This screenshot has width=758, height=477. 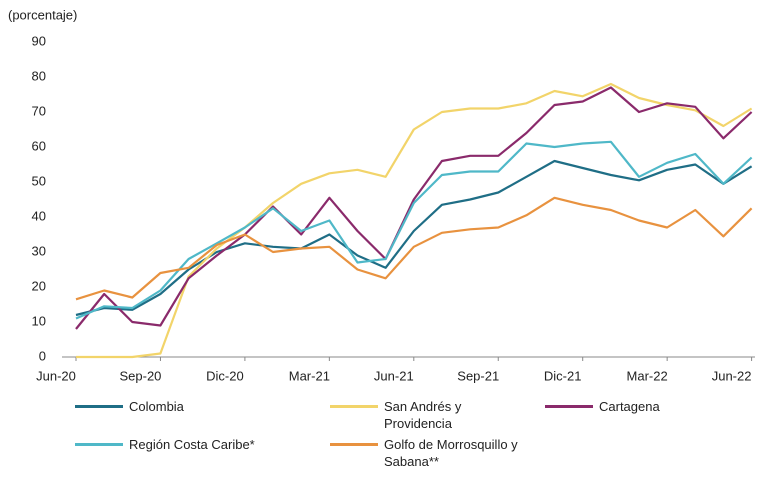 What do you see at coordinates (225, 375) in the screenshot?
I see `x-tick-label: Dic-20` at bounding box center [225, 375].